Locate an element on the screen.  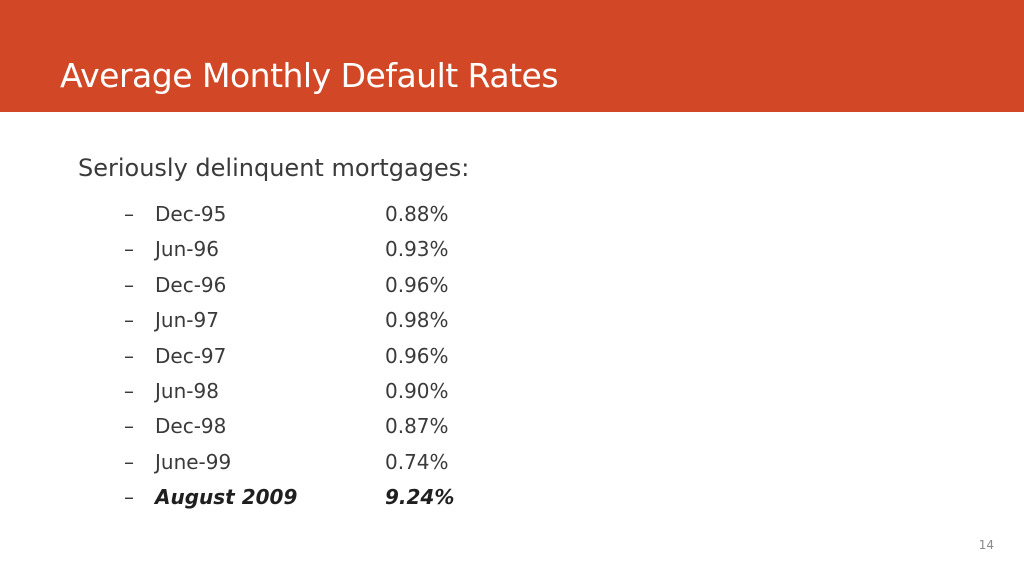
period-label: Dec-96 is located at coordinates (191, 284).